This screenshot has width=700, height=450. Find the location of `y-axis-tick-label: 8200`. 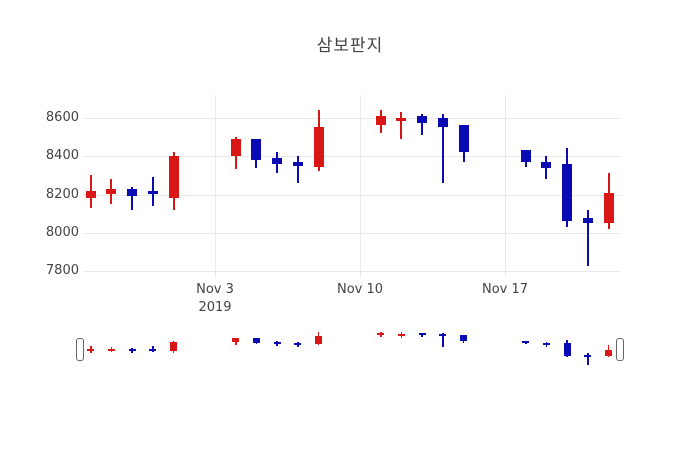

y-axis-tick-label: 8200 is located at coordinates (62, 194).